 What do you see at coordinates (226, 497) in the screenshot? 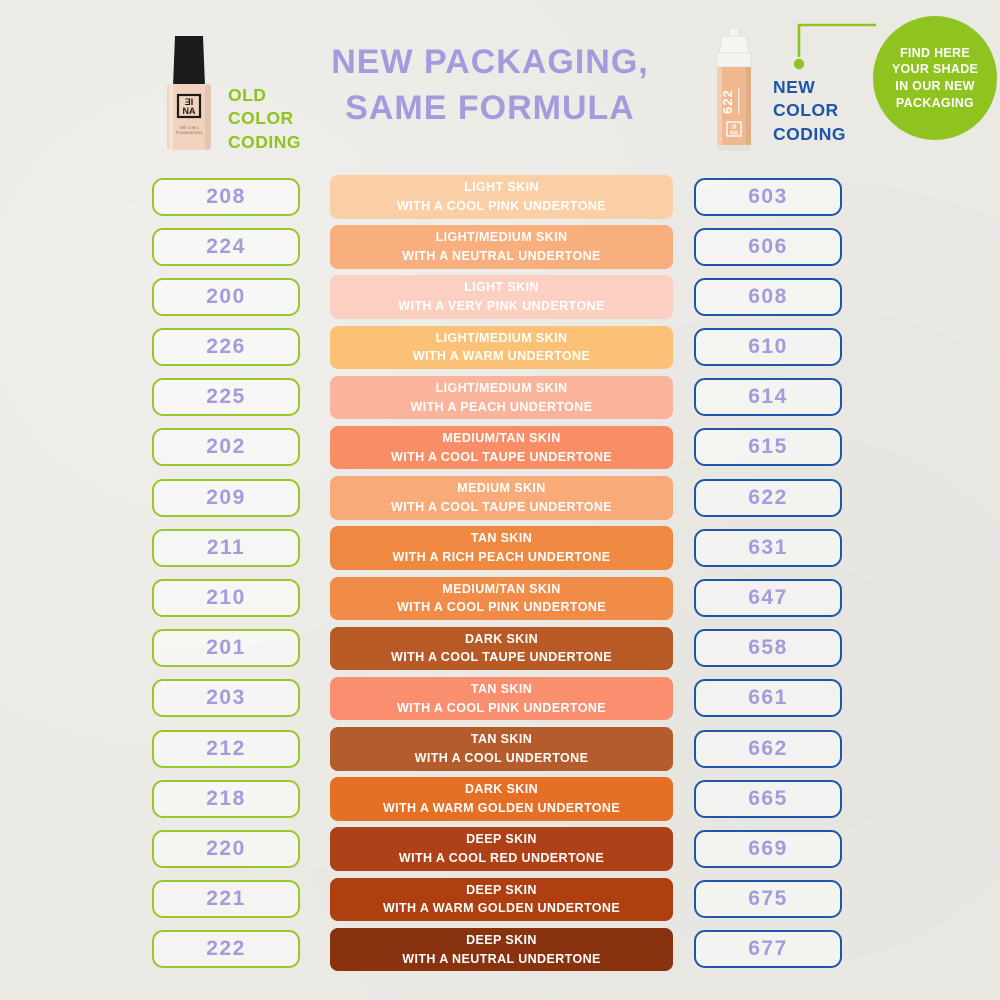
I see `old-shade-code: 209` at bounding box center [226, 497].